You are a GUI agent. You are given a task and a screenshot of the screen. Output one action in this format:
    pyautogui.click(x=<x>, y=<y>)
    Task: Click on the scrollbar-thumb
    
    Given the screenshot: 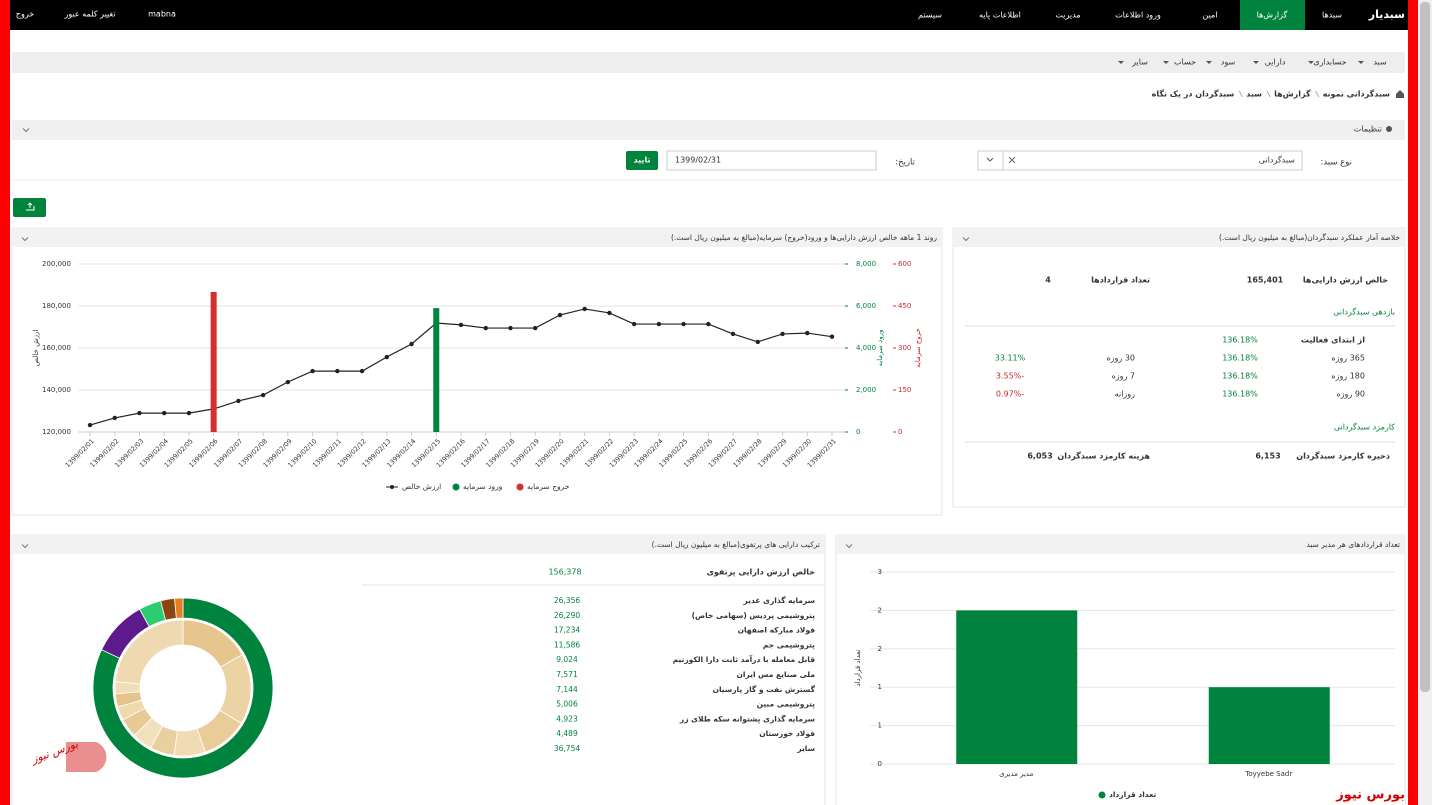 What is the action you would take?
    pyautogui.click(x=1425, y=347)
    